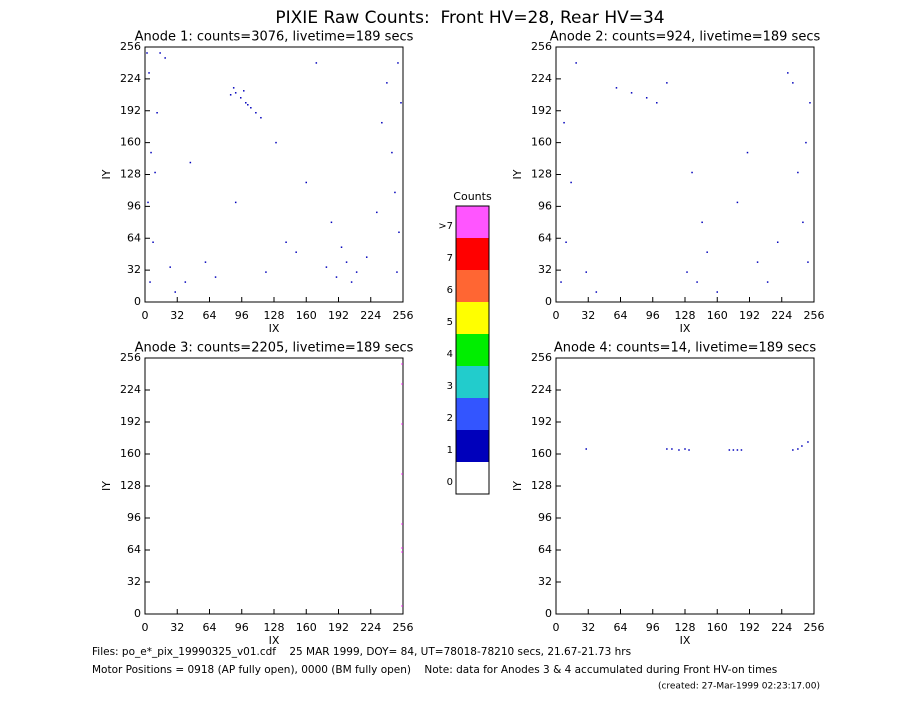 This screenshot has height=705, width=913. I want to click on panel-title: Anode 3: counts=2205, livetime=189 secs, so click(274, 348).